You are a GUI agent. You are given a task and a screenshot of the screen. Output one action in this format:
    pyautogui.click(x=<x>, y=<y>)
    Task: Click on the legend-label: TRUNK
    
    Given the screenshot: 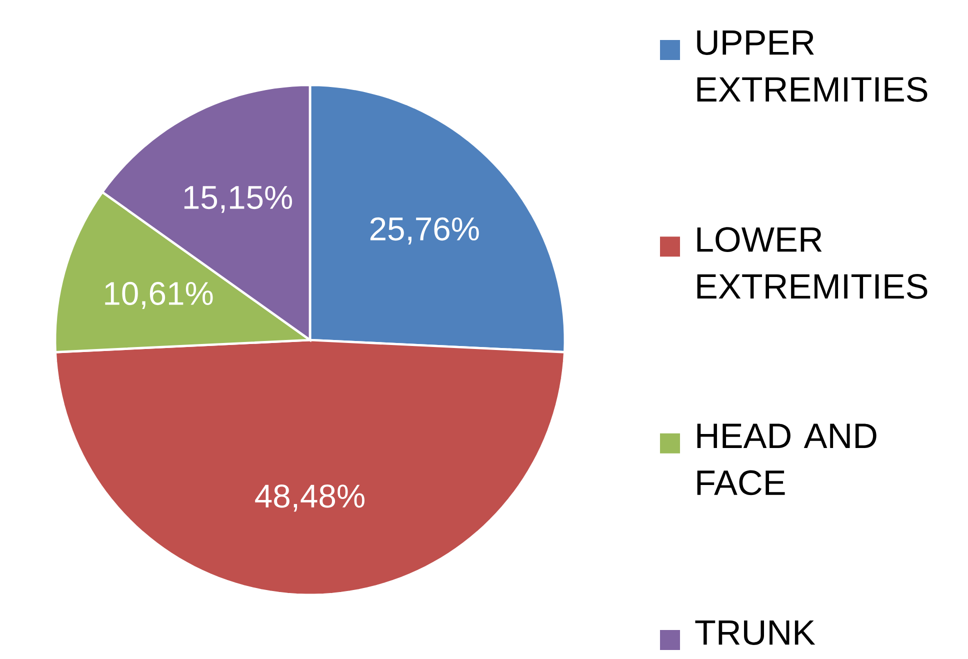 What is the action you would take?
    pyautogui.click(x=755, y=632)
    